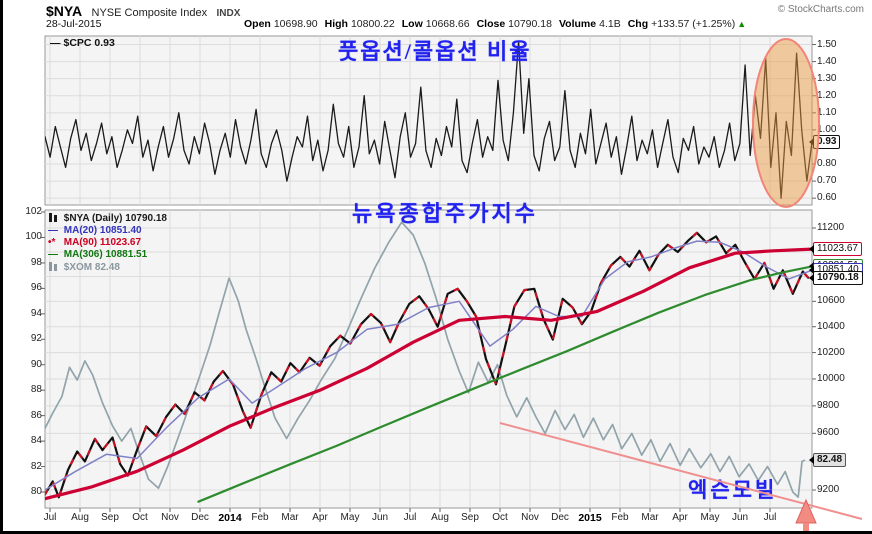 The width and height of the screenshot is (872, 534). What do you see at coordinates (577, 24) in the screenshot?
I see `quote-label: Volume` at bounding box center [577, 24].